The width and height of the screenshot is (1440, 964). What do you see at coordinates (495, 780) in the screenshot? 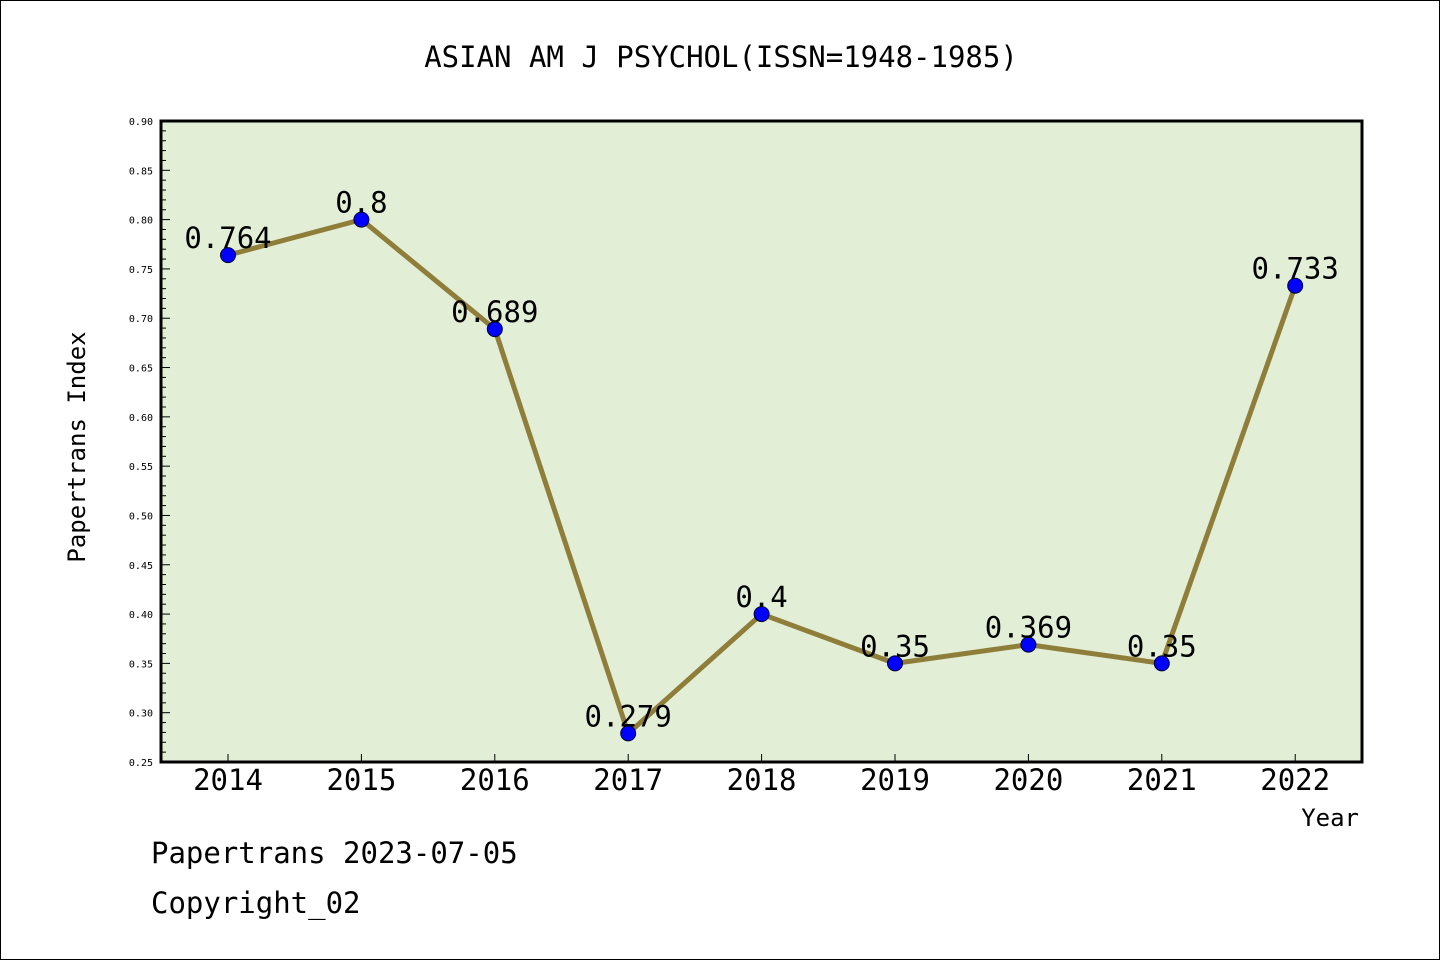
I see `x-tick-label: 2016` at bounding box center [495, 780].